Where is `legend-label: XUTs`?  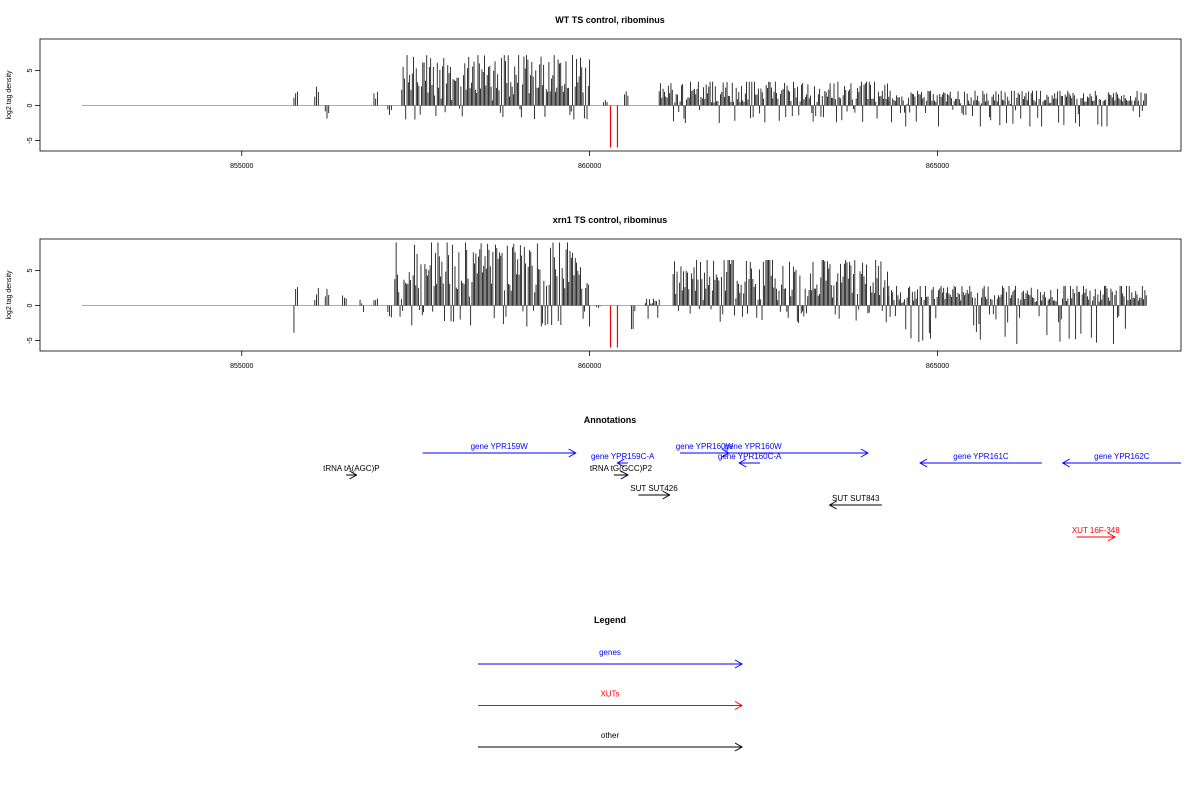 legend-label: XUTs is located at coordinates (609, 694).